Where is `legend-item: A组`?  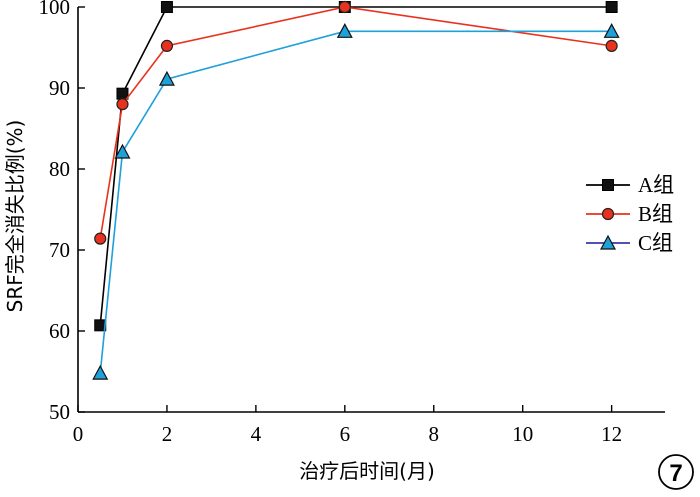
legend-item: A组 is located at coordinates (630, 185).